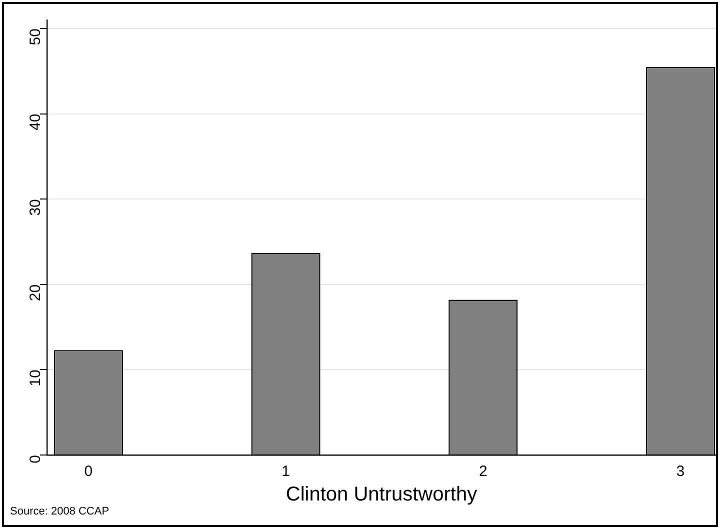 Image resolution: width=720 pixels, height=529 pixels. Describe the element at coordinates (35, 122) in the screenshot. I see `y-tick-label: 40` at that location.